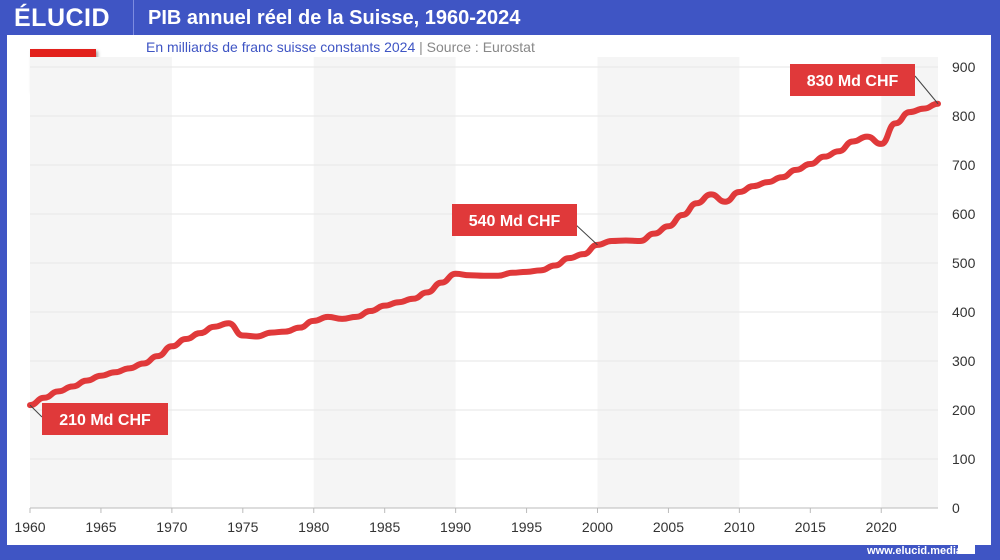  What do you see at coordinates (242, 527) in the screenshot?
I see `x-tick-label: 1975` at bounding box center [242, 527].